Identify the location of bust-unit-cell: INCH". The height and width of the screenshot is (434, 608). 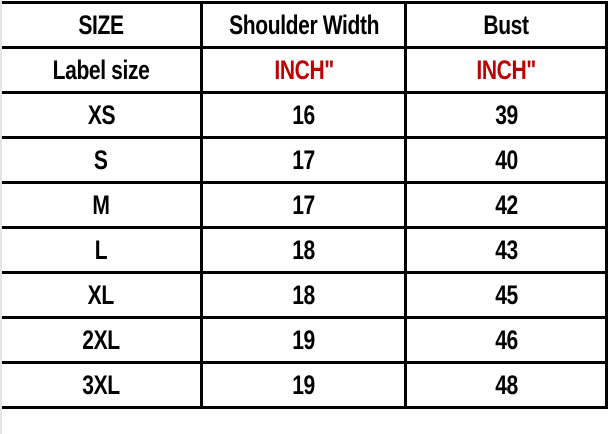
(506, 70).